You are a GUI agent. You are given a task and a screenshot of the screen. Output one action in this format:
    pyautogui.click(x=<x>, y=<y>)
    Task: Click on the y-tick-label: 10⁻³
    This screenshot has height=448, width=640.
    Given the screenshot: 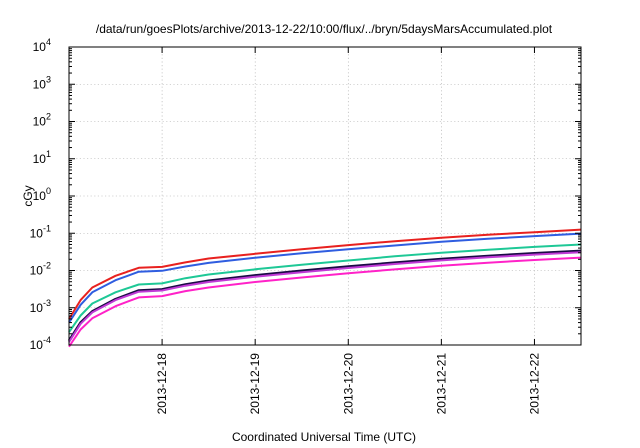 What is the action you would take?
    pyautogui.click(x=40, y=306)
    